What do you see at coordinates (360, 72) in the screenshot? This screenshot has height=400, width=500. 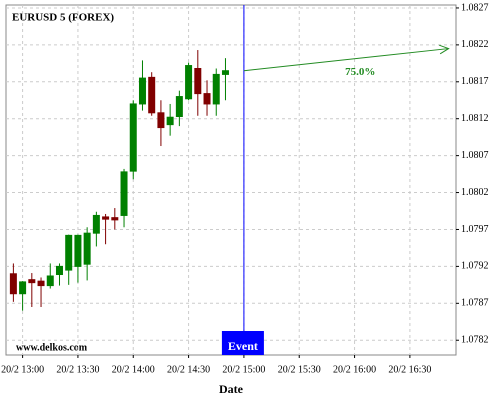 I see `arrow-label: 75.0%` at bounding box center [360, 72].